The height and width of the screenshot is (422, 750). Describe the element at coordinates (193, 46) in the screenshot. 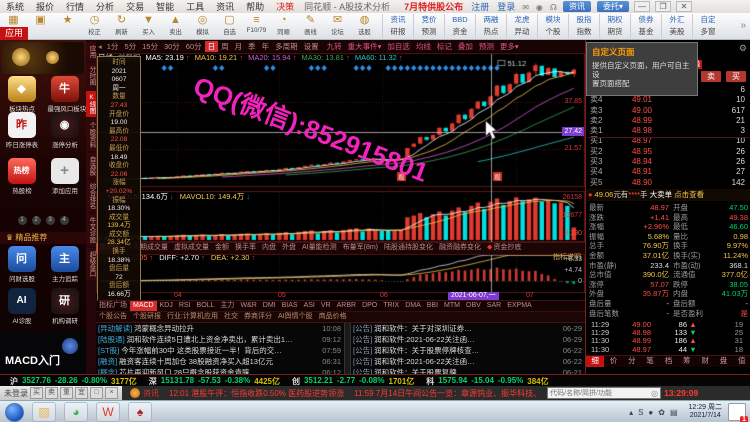

I see `period-tab-60分: 60分` at that location.